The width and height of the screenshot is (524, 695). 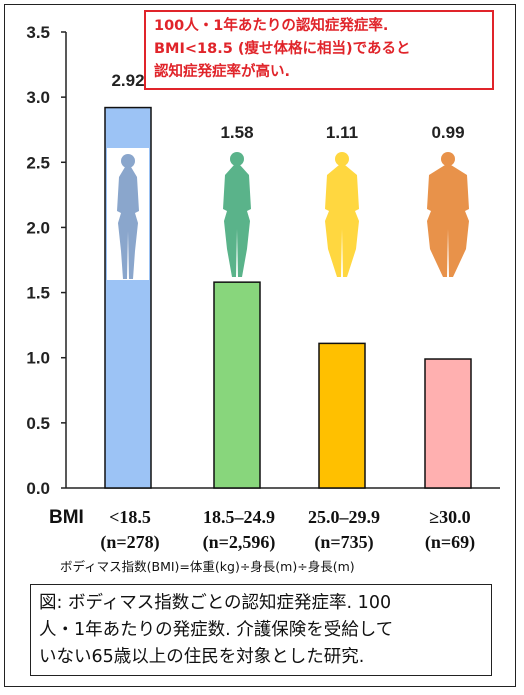 What do you see at coordinates (202, 657) in the screenshot?
I see `caption-line-3: いない65歳以上の住民を対象とした研究.` at bounding box center [202, 657].